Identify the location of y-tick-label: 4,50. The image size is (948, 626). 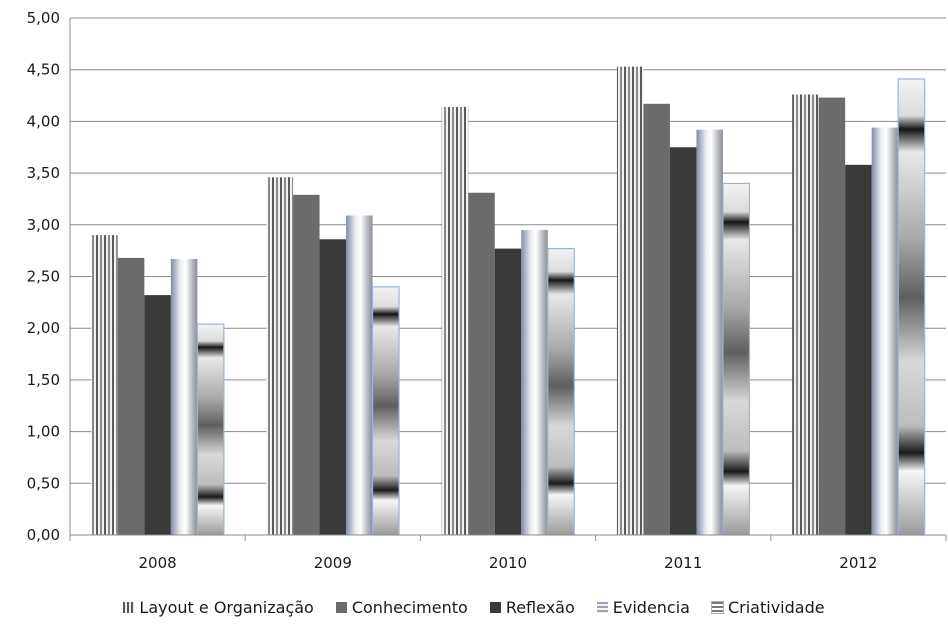
(43, 70).